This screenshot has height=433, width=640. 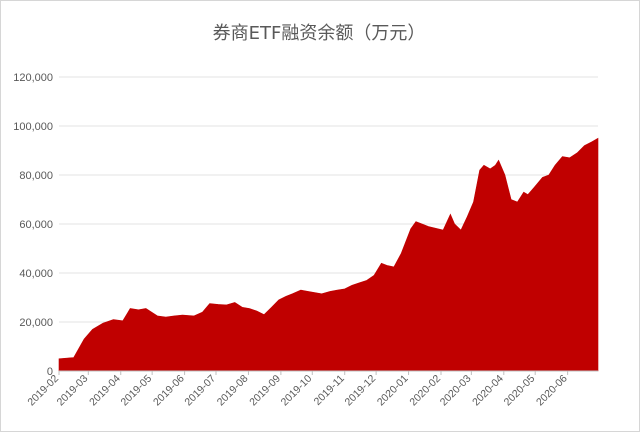 I want to click on x-tick-label: 2019-08, so click(x=233, y=391).